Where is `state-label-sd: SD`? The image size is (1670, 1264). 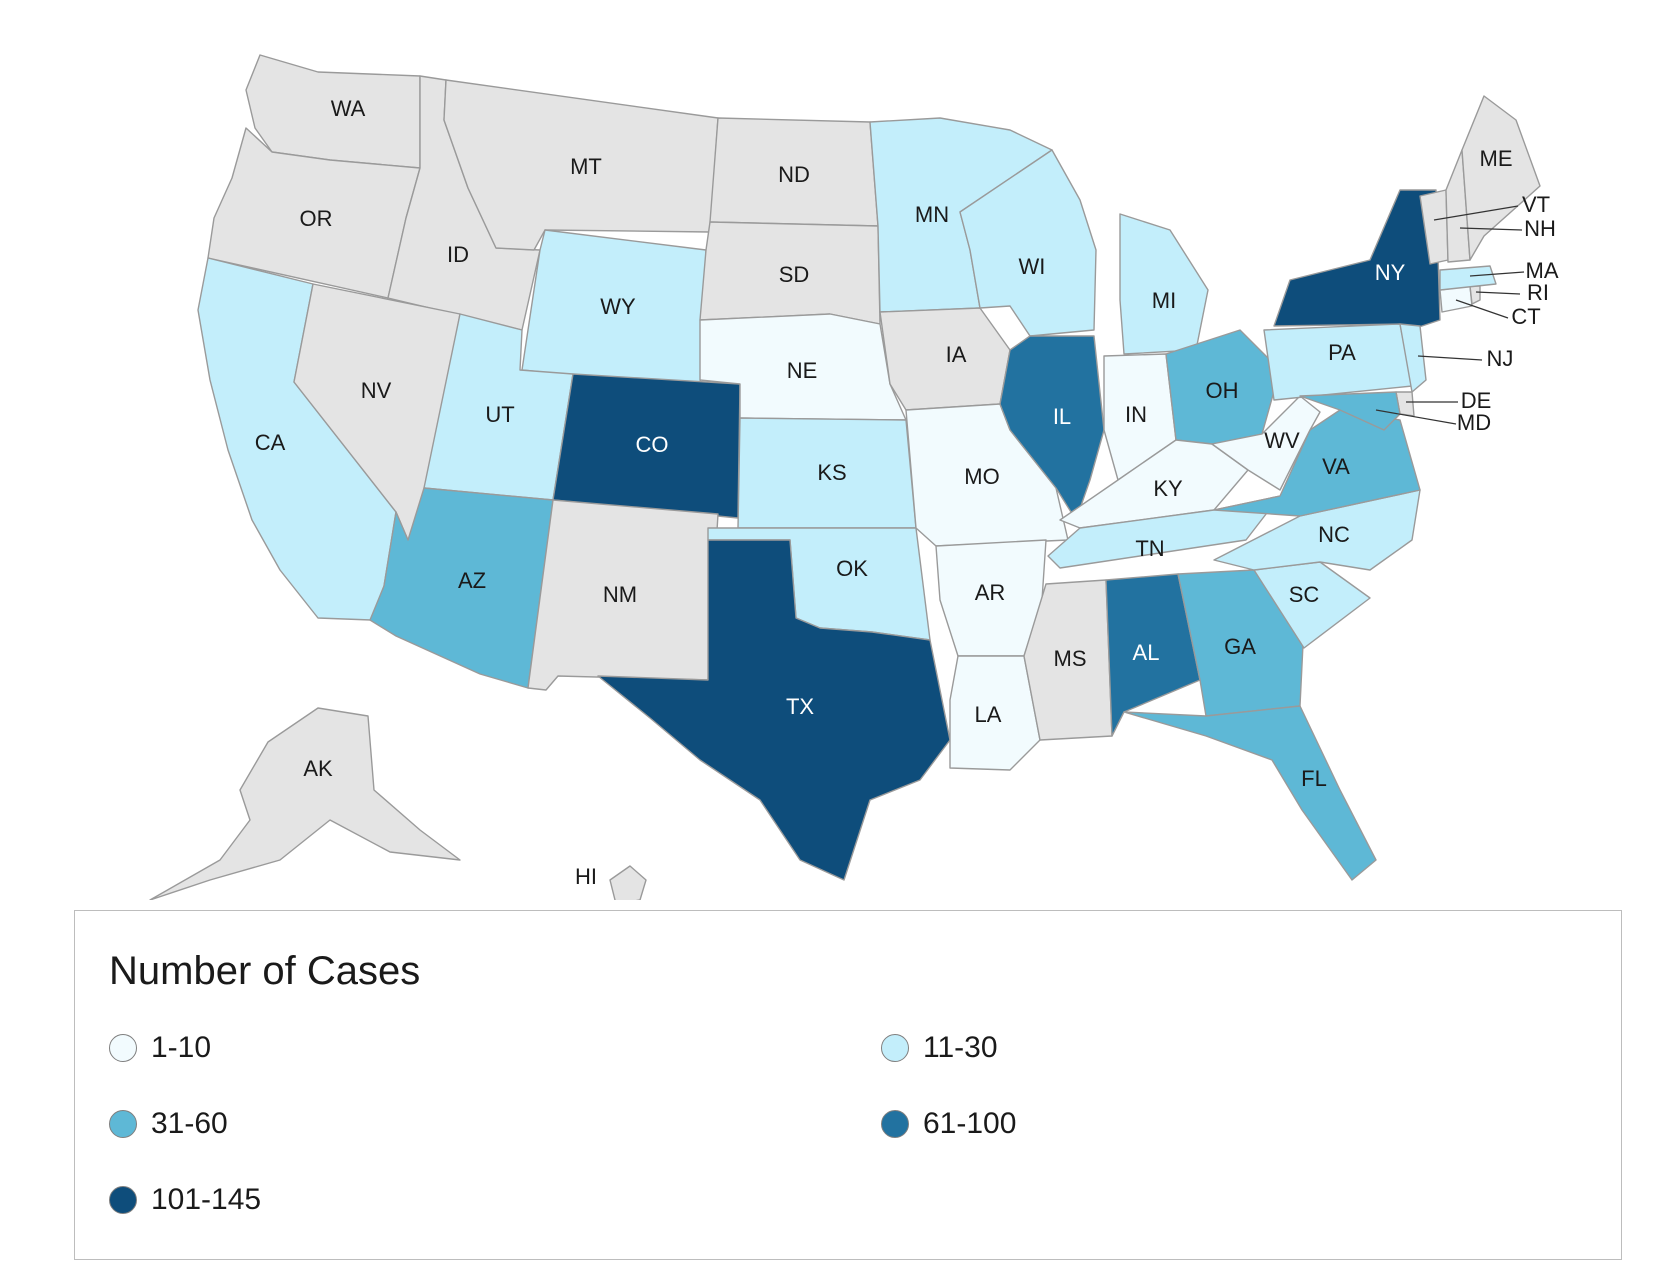
state-label-sd: SD is located at coordinates (794, 274).